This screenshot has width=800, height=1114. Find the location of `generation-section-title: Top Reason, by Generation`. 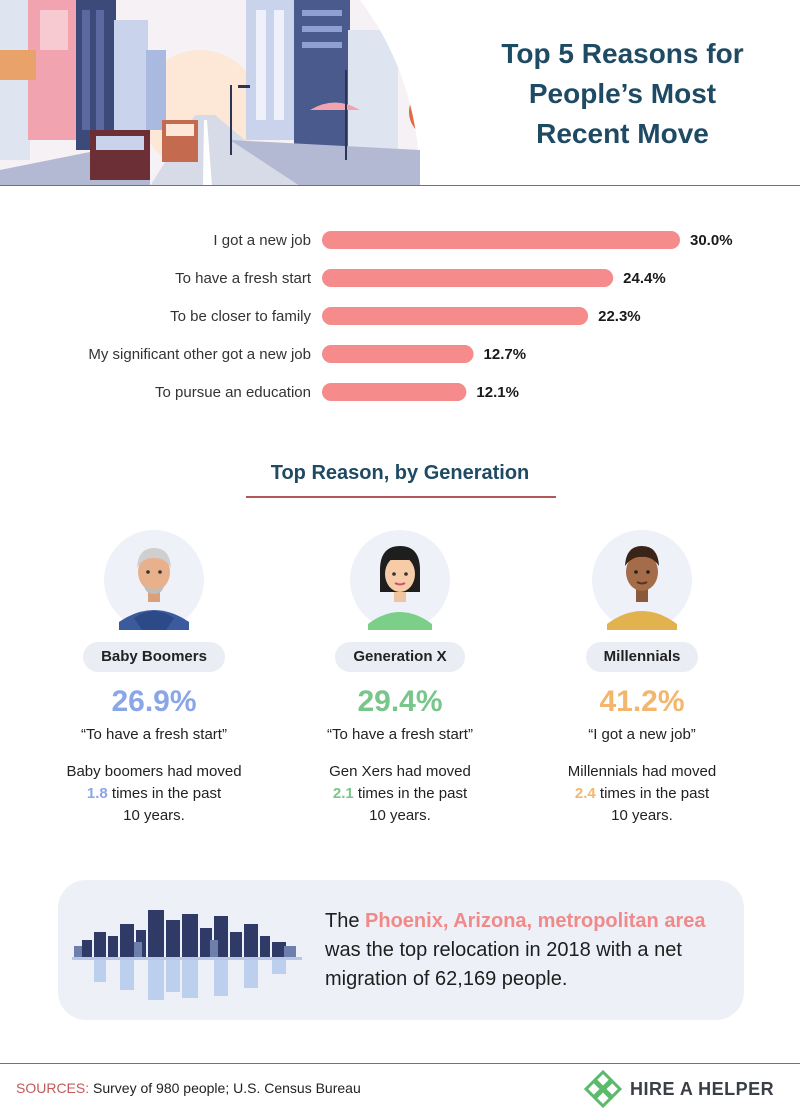

generation-section-title: Top Reason, by Generation is located at coordinates (400, 473).